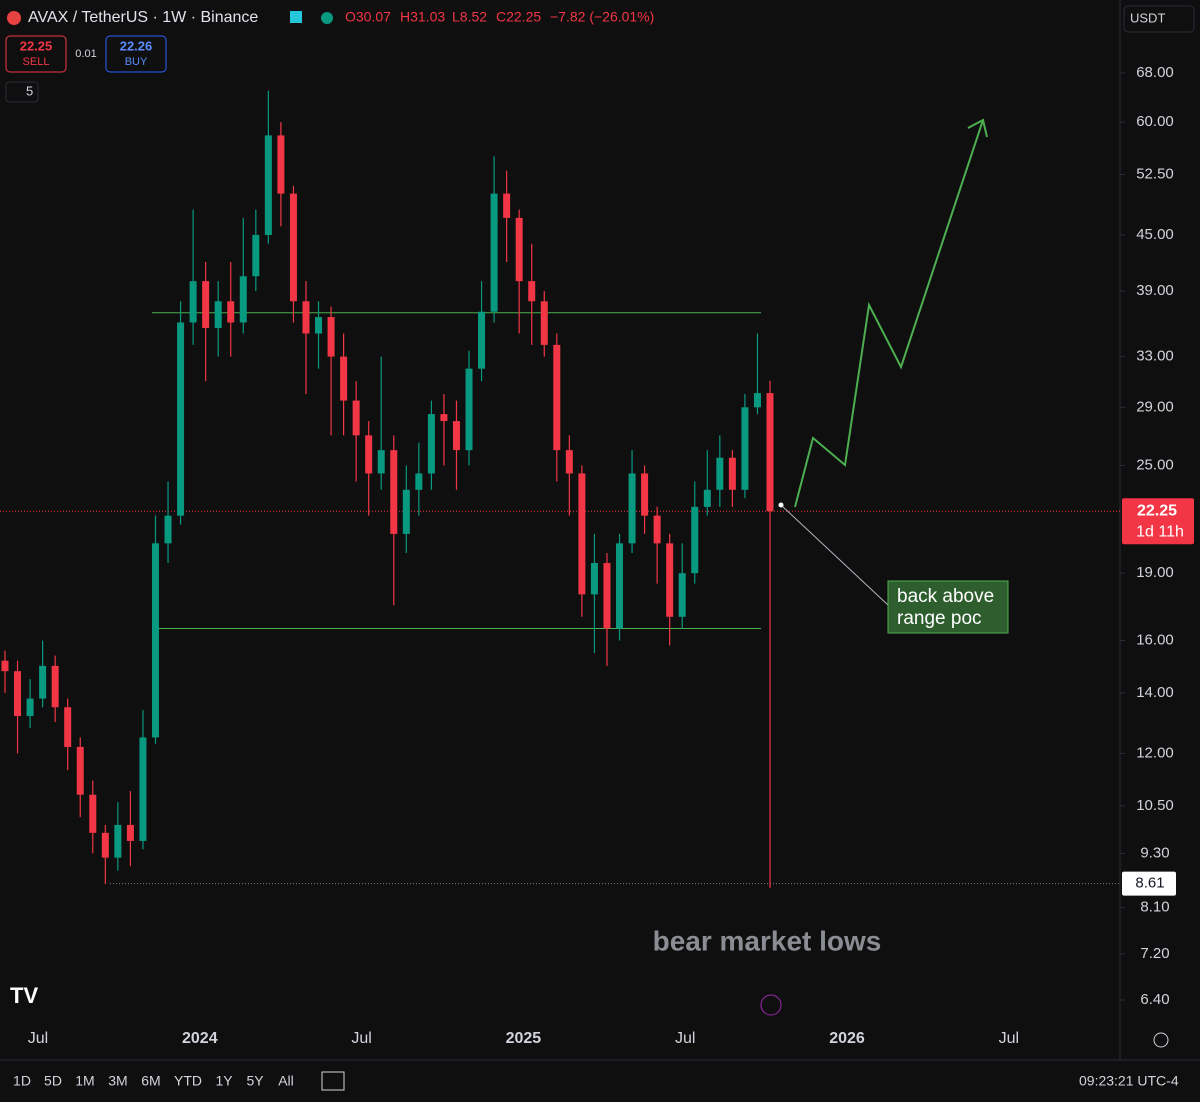 This screenshot has height=1102, width=1200. What do you see at coordinates (1159, 19) in the screenshot?
I see `currency-box` at bounding box center [1159, 19].